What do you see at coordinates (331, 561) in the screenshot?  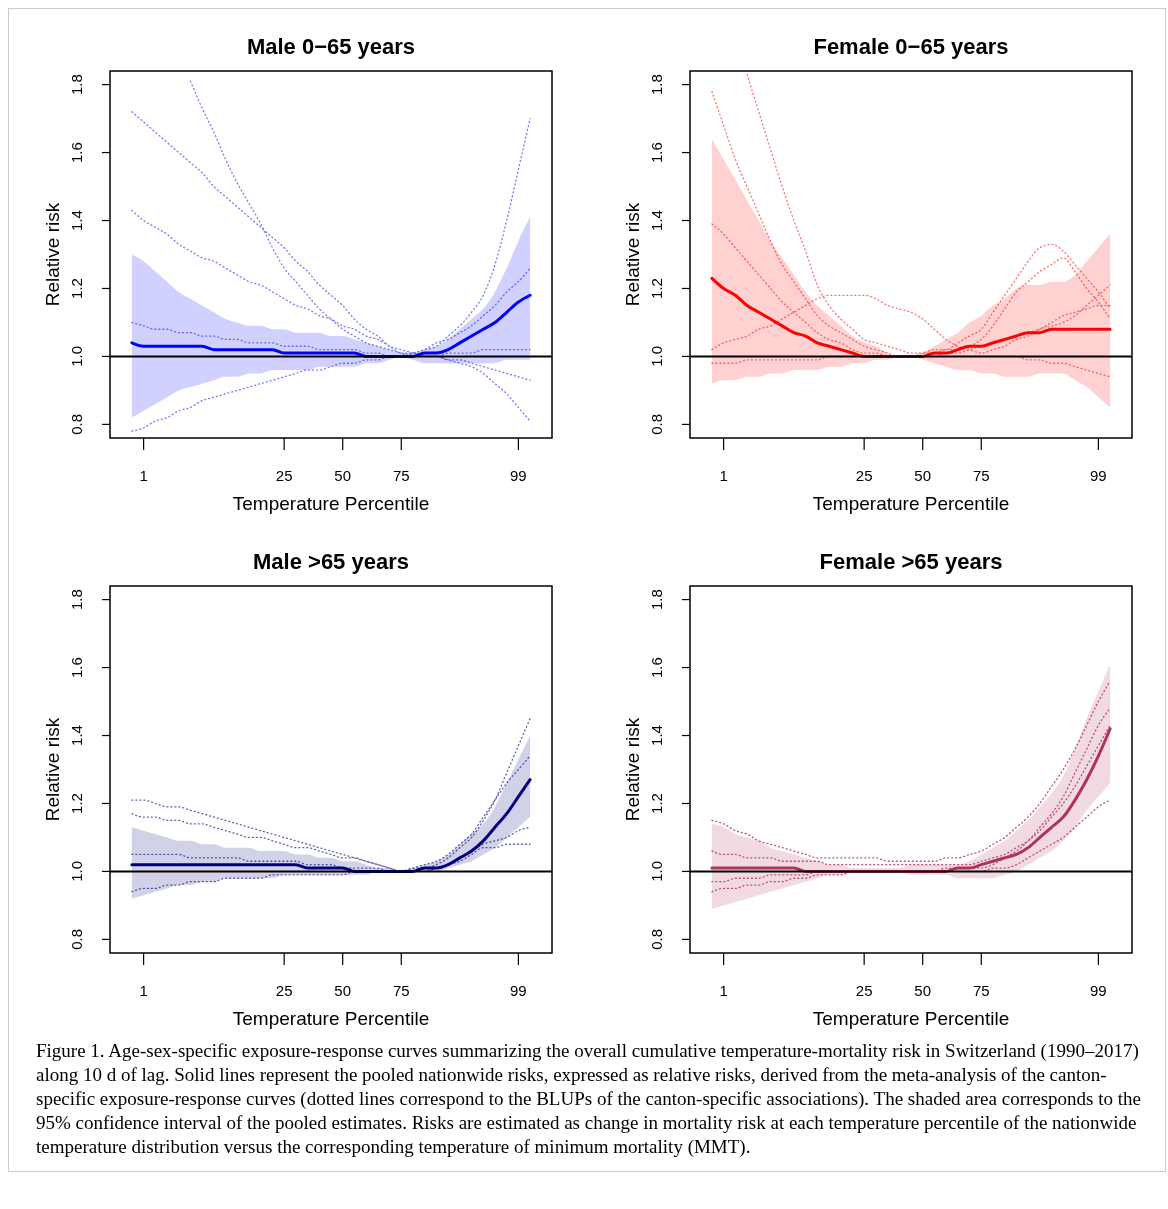 I see `chart-title: Male >65 years` at bounding box center [331, 561].